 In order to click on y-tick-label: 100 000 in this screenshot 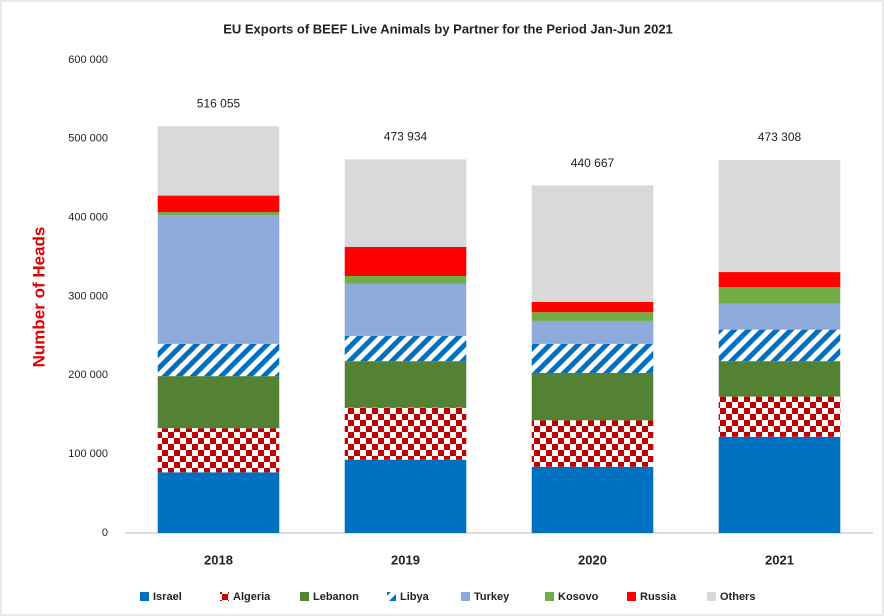, I will do `click(88, 454)`.